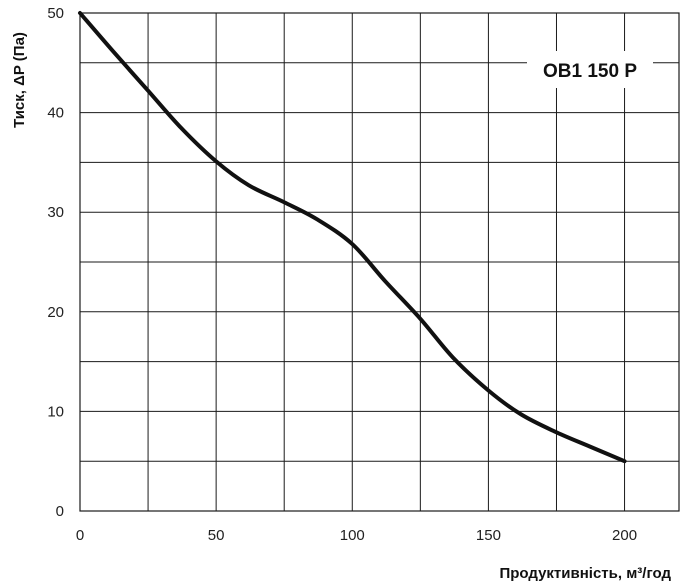  Describe the element at coordinates (624, 535) in the screenshot. I see `x-tick-label: 200` at that location.